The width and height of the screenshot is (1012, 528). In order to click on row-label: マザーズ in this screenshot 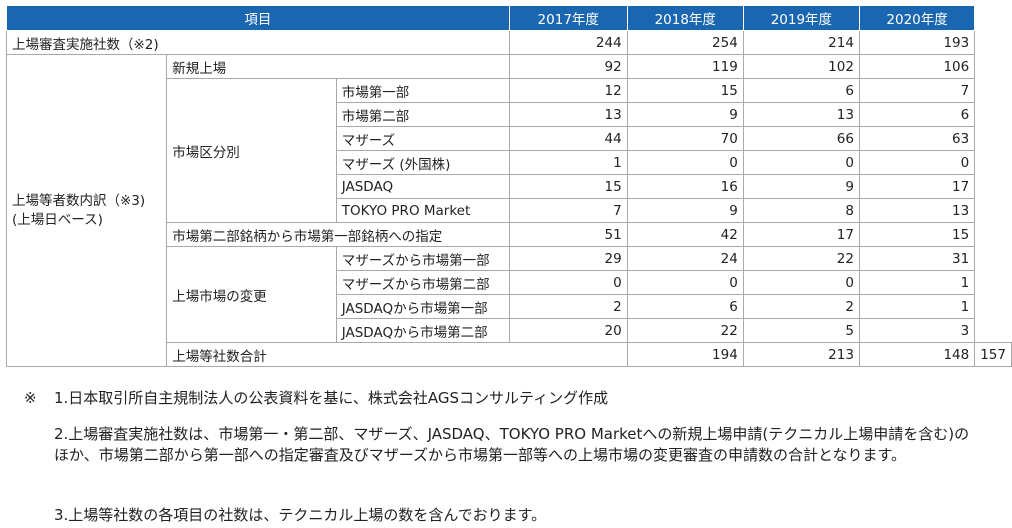, I will do `click(422, 138)`.